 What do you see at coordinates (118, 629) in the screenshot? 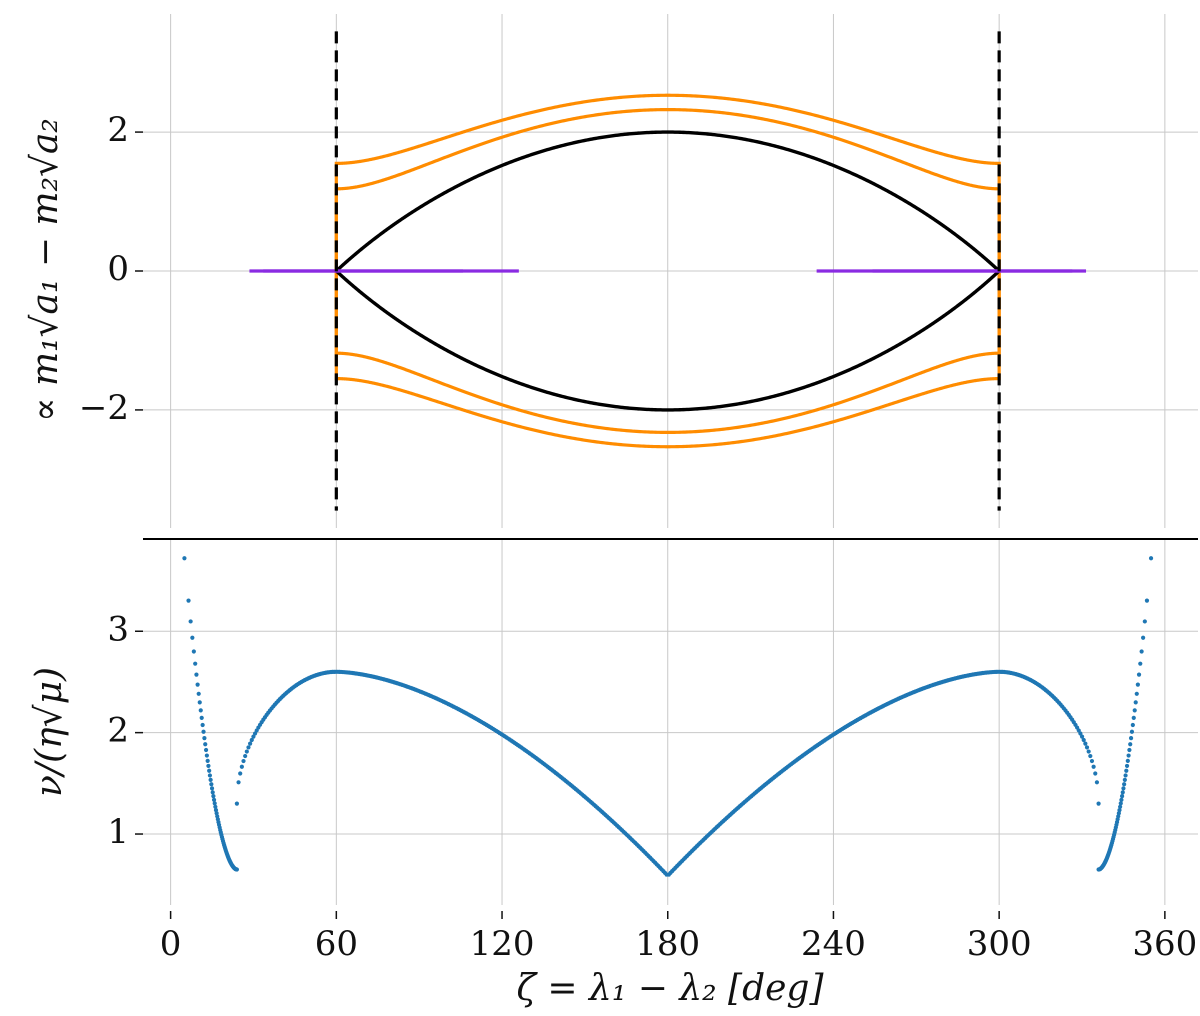
I see `bottom-y-tick-label: 3` at bounding box center [118, 629].